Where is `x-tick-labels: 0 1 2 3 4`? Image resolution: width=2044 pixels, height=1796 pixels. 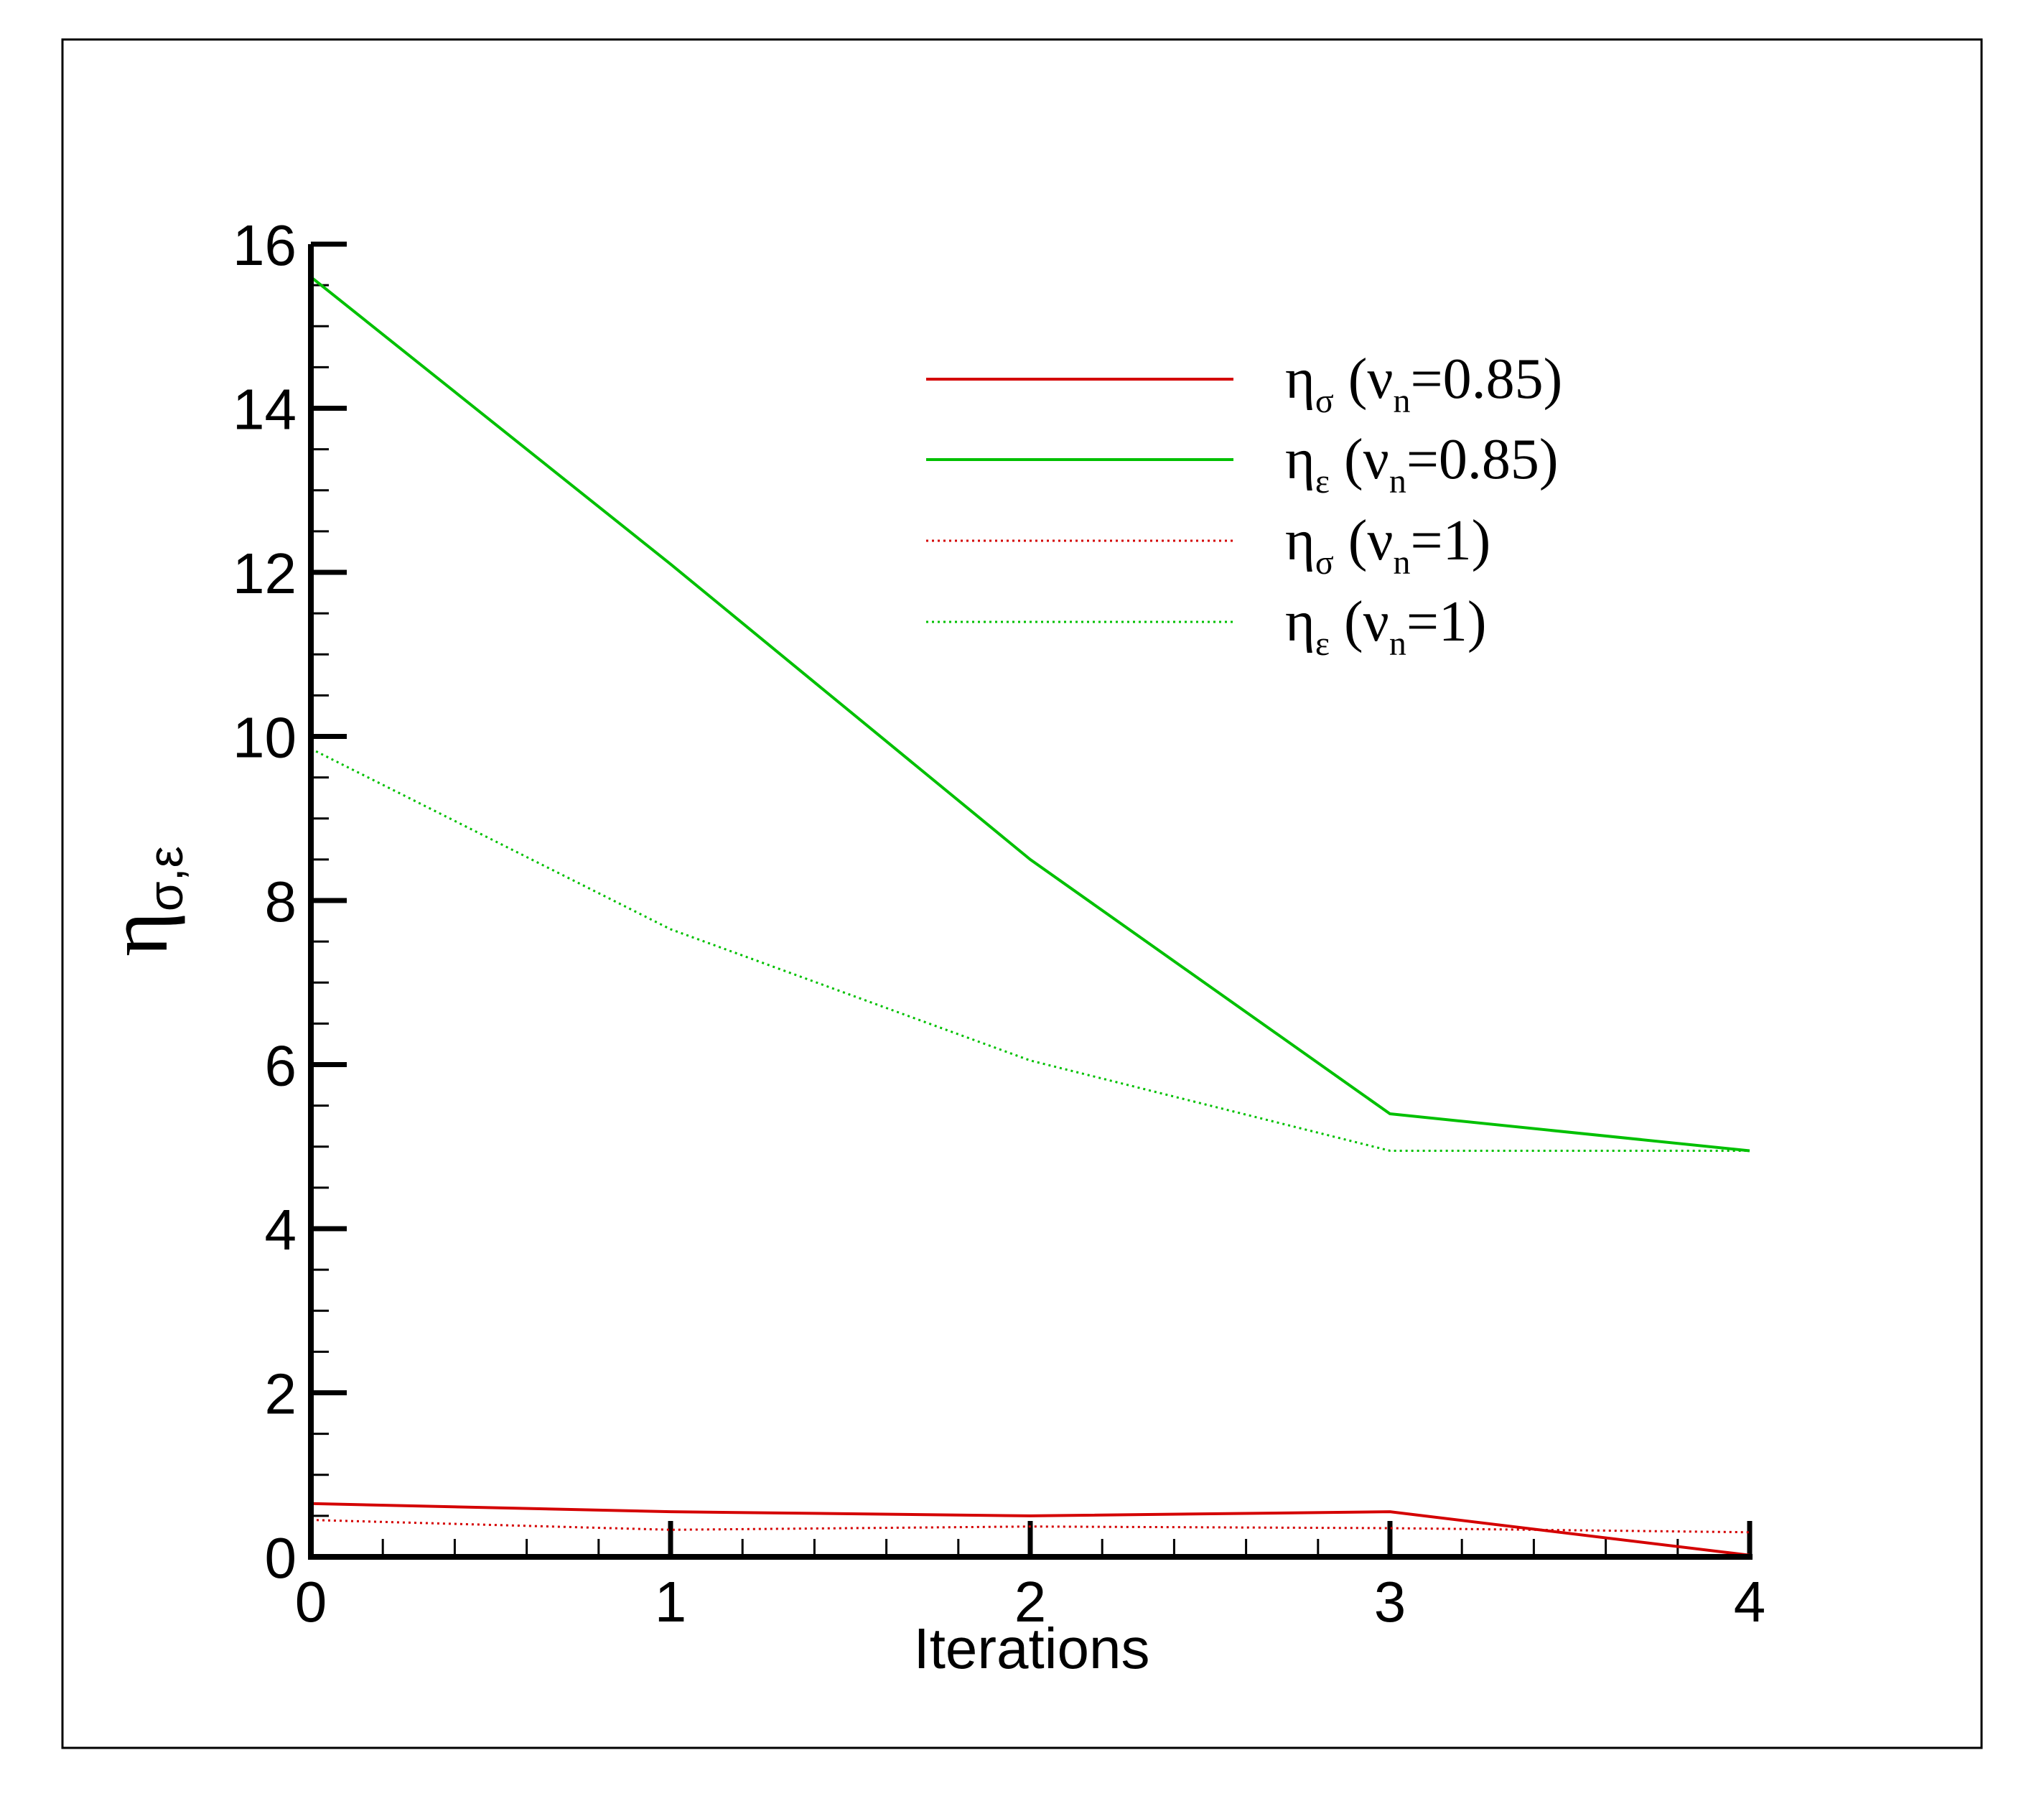
x-tick-labels: 0 1 2 3 4 is located at coordinates (1030, 1602).